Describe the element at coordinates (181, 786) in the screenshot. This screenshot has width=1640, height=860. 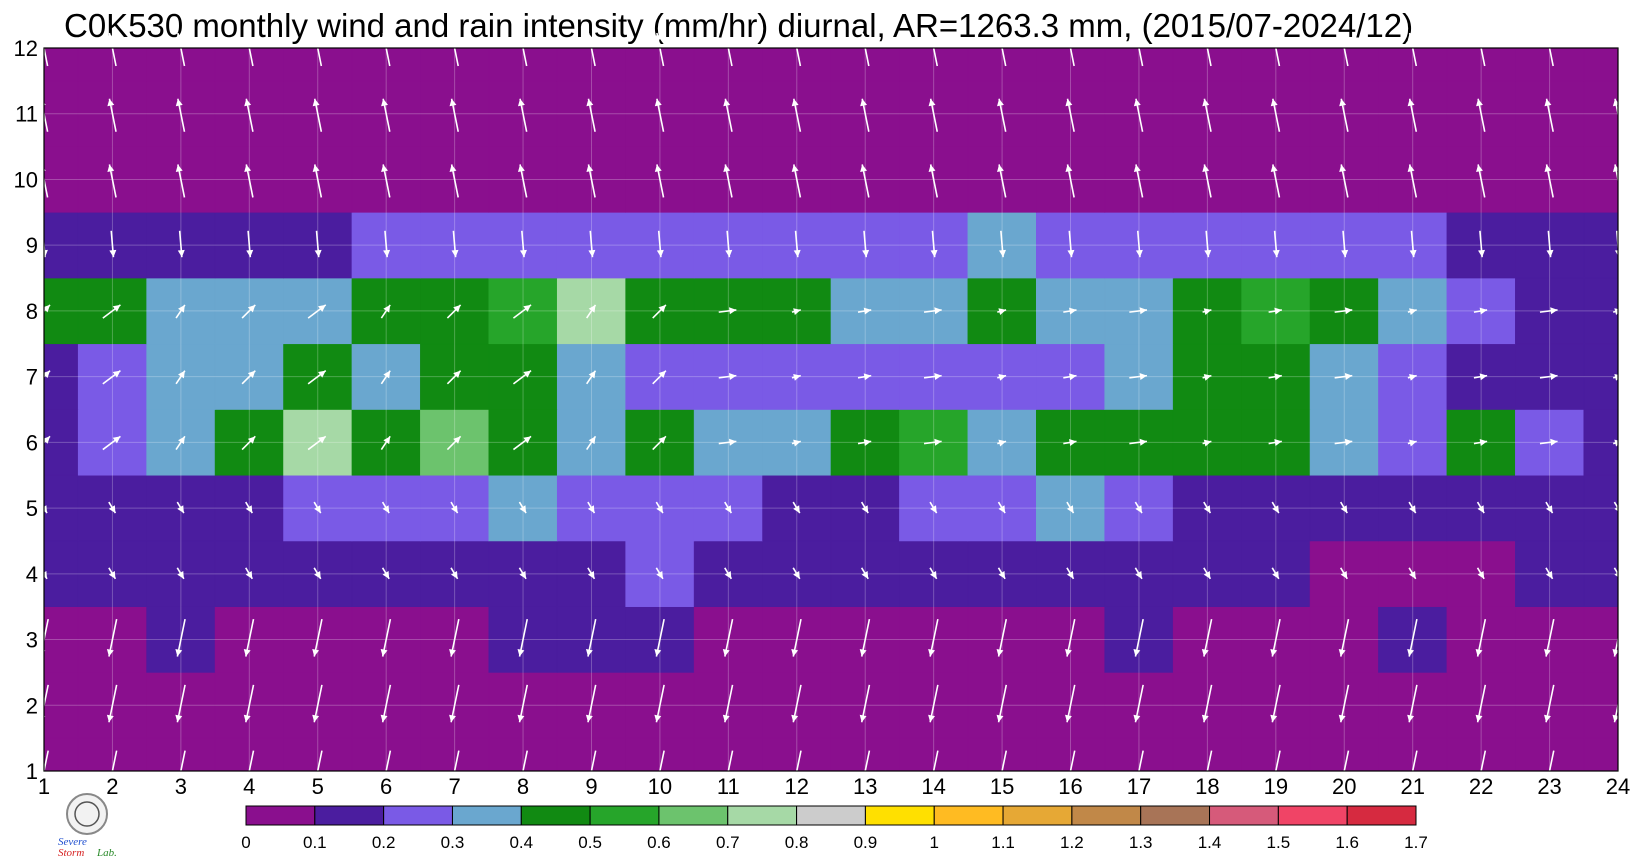
I see `x-tick-label: 3` at that location.